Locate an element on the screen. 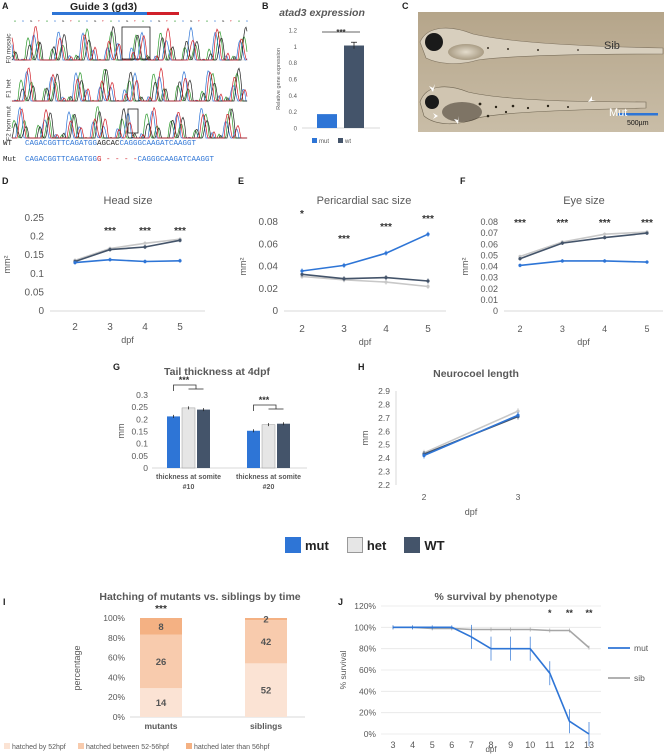 The width and height of the screenshot is (669, 754). y-tick-label: 0.03 is located at coordinates (489, 278).